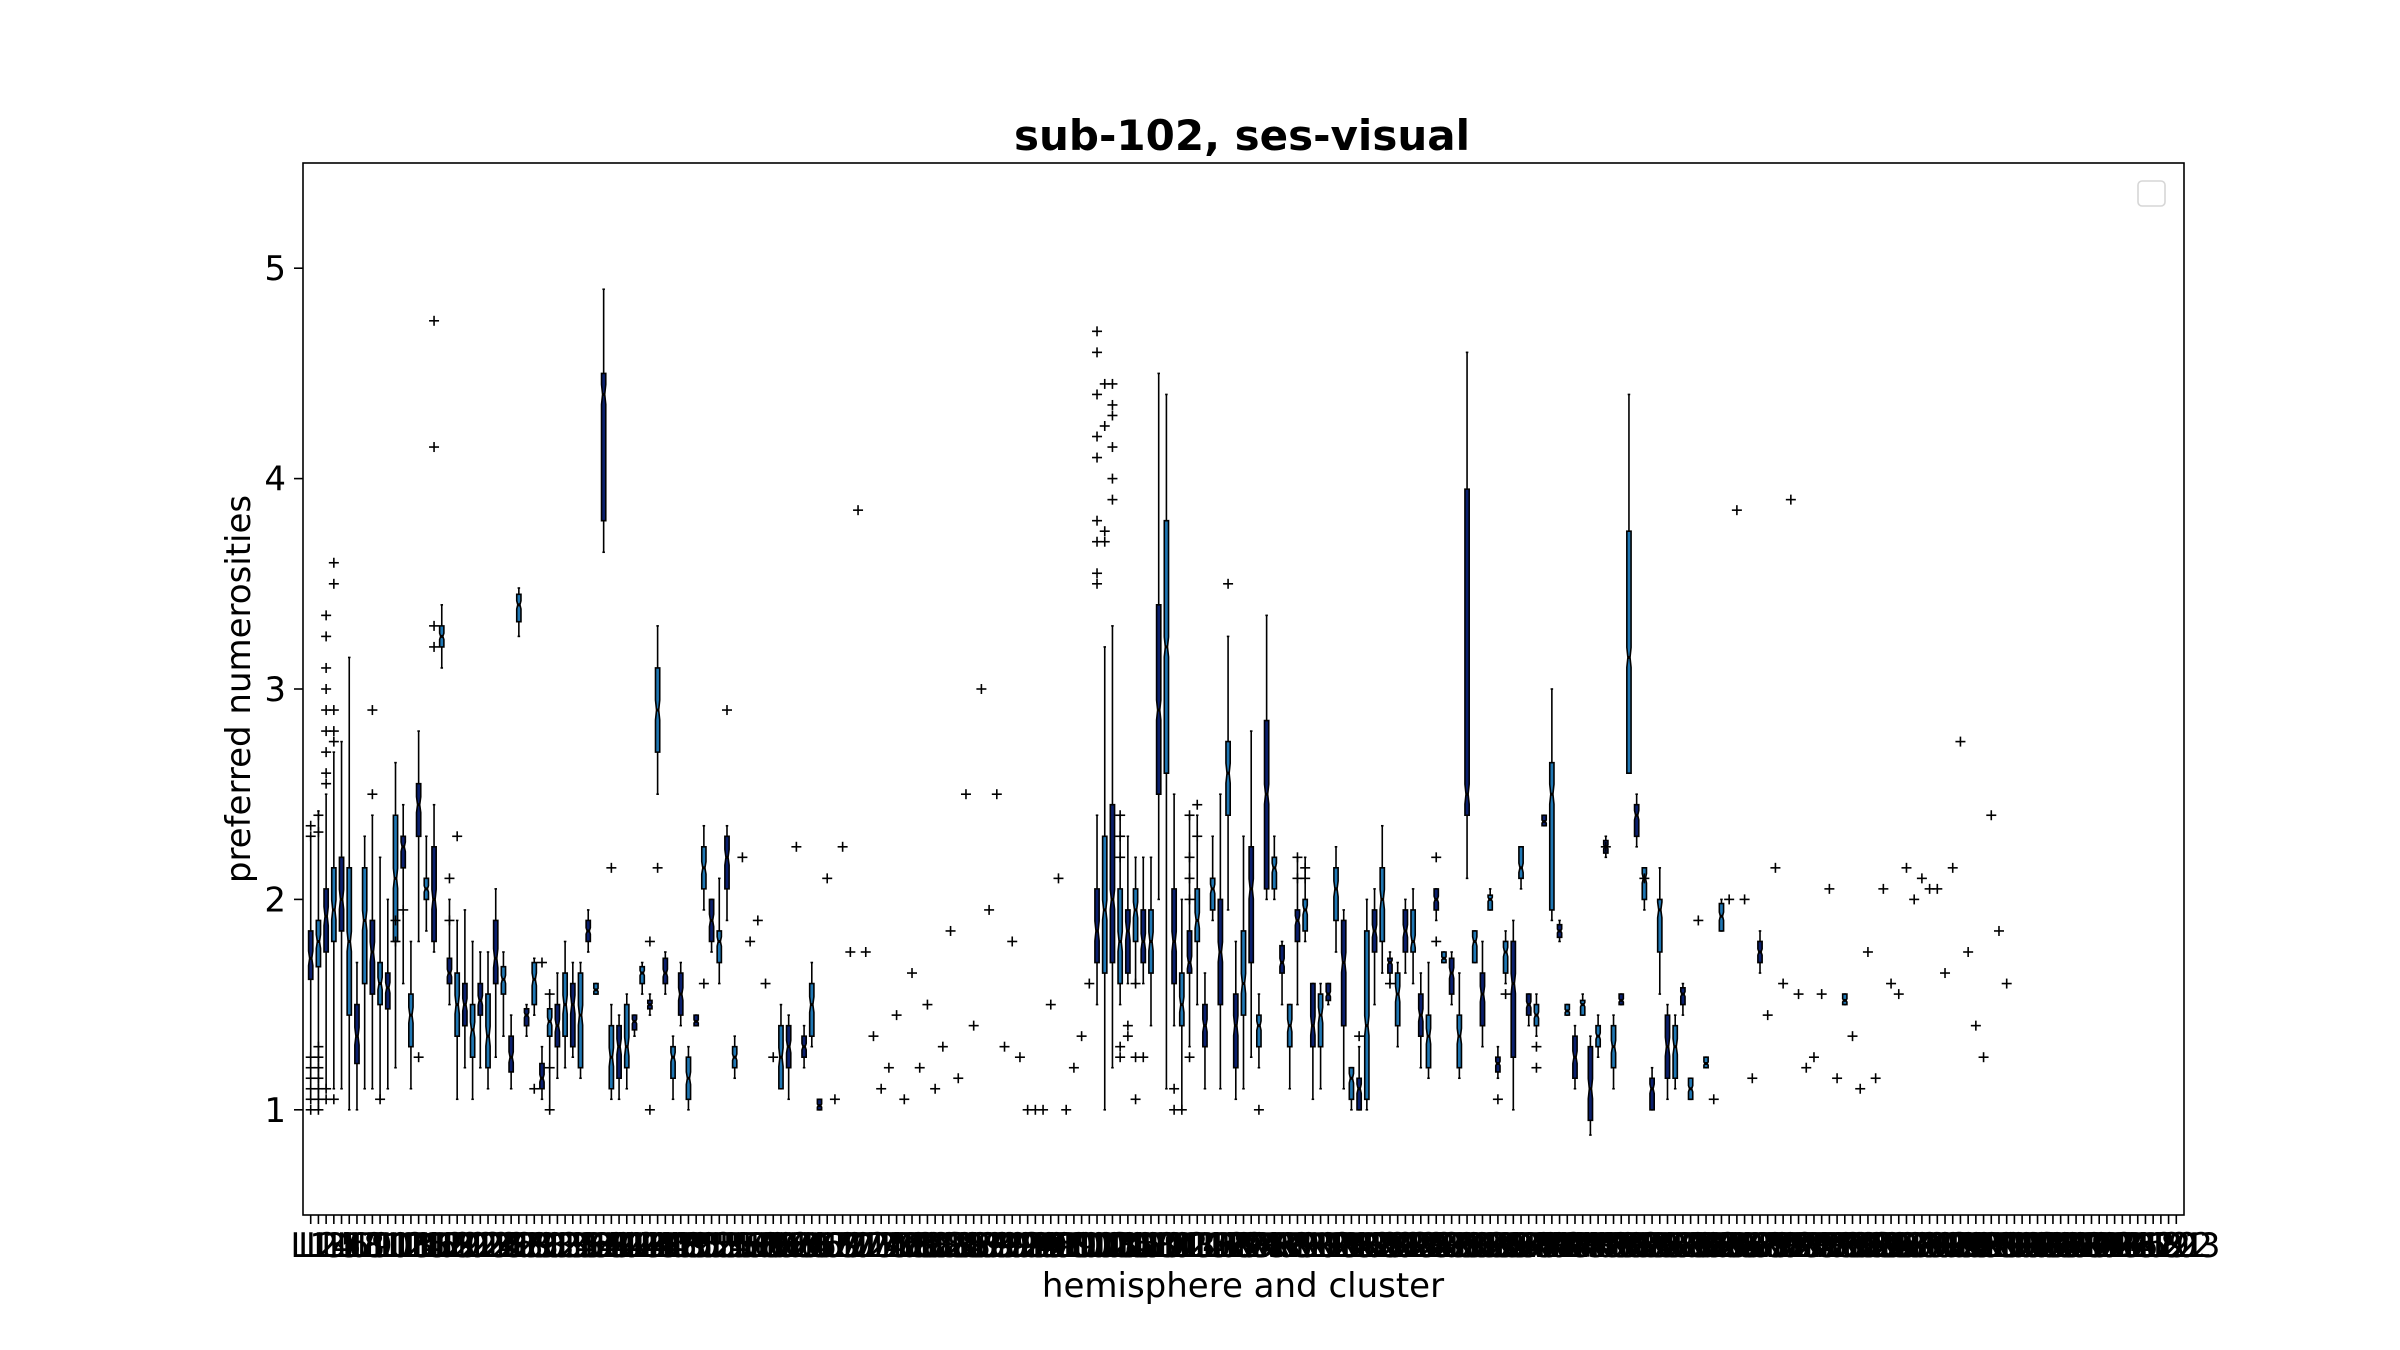 This screenshot has height=1350, width=2400. I want to click on x-tick-label: L57, so click(742, 1246).